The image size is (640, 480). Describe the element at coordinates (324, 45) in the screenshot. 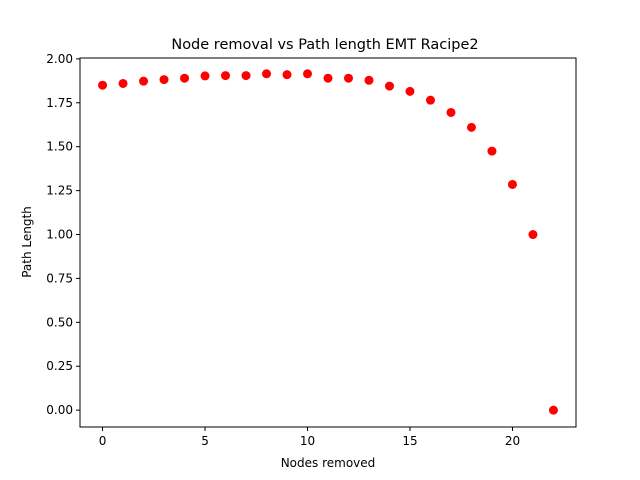

I see `chart-title: Node removal vs Path length EMT Racipe2` at that location.